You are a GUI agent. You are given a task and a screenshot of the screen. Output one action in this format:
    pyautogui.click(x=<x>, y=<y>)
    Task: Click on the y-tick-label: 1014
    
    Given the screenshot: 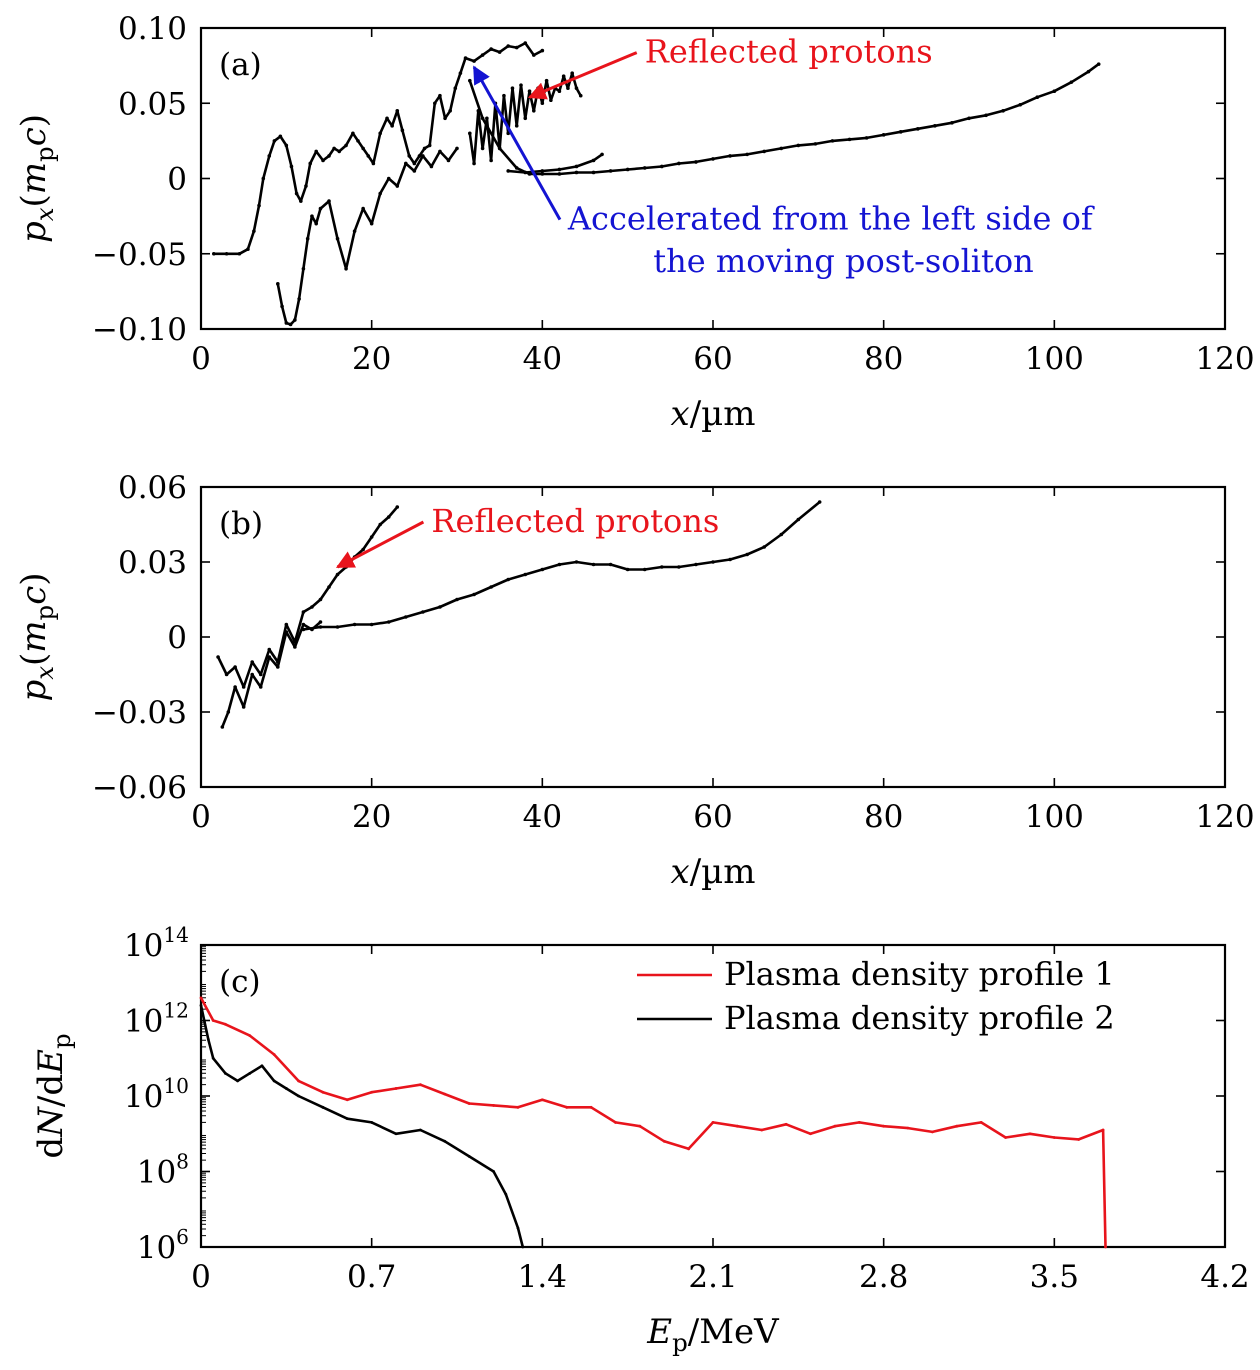 What is the action you would take?
    pyautogui.click(x=156, y=943)
    